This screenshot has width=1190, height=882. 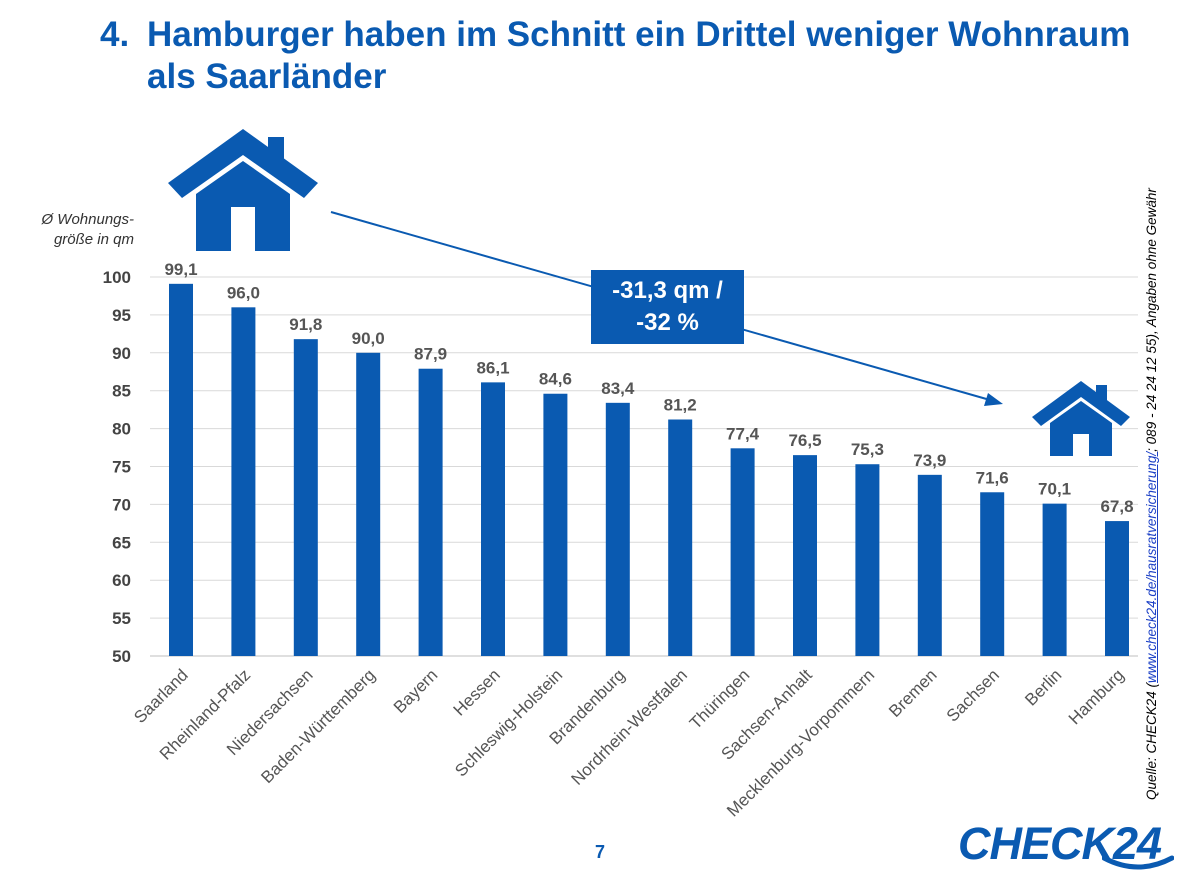 I want to click on category-label: Bremen, so click(x=913, y=693).